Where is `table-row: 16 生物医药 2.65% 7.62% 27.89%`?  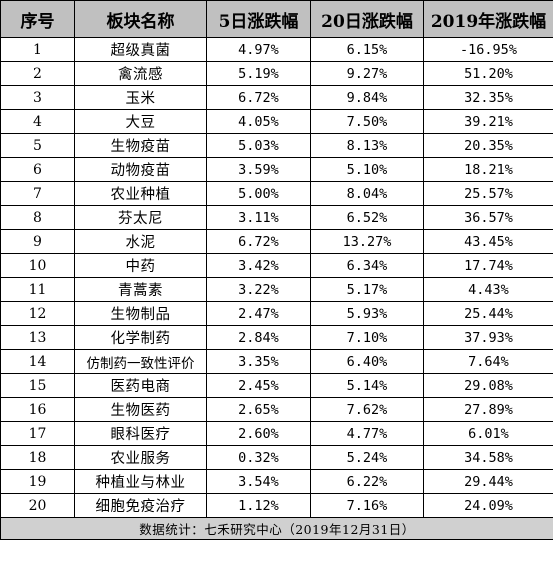
table-row: 16 生物医药 2.65% 7.62% 27.89% is located at coordinates (276, 409).